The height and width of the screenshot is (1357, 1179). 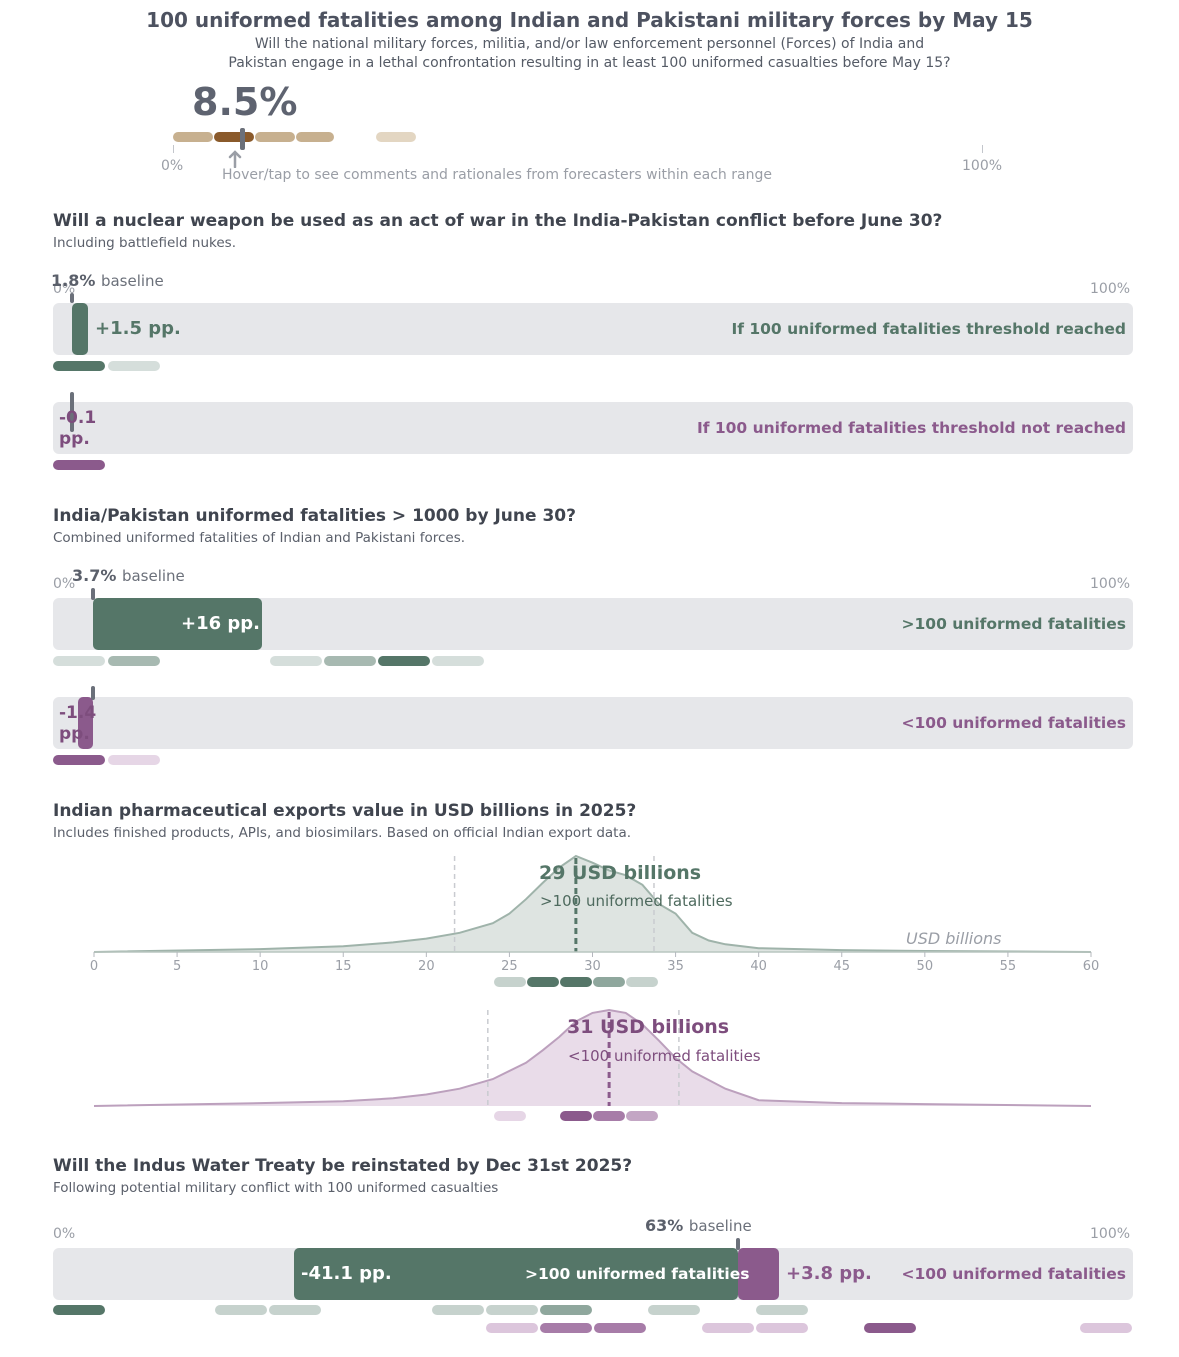 What do you see at coordinates (758, 966) in the screenshot?
I see `x-tick-label: 40` at bounding box center [758, 966].